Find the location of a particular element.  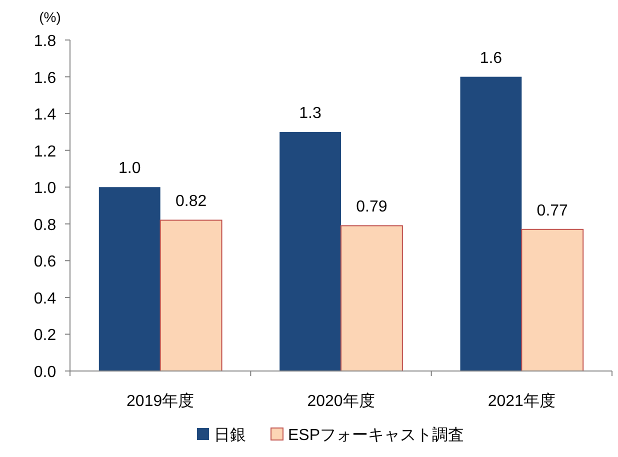

y-tick-label: 1.0 is located at coordinates (45, 189).